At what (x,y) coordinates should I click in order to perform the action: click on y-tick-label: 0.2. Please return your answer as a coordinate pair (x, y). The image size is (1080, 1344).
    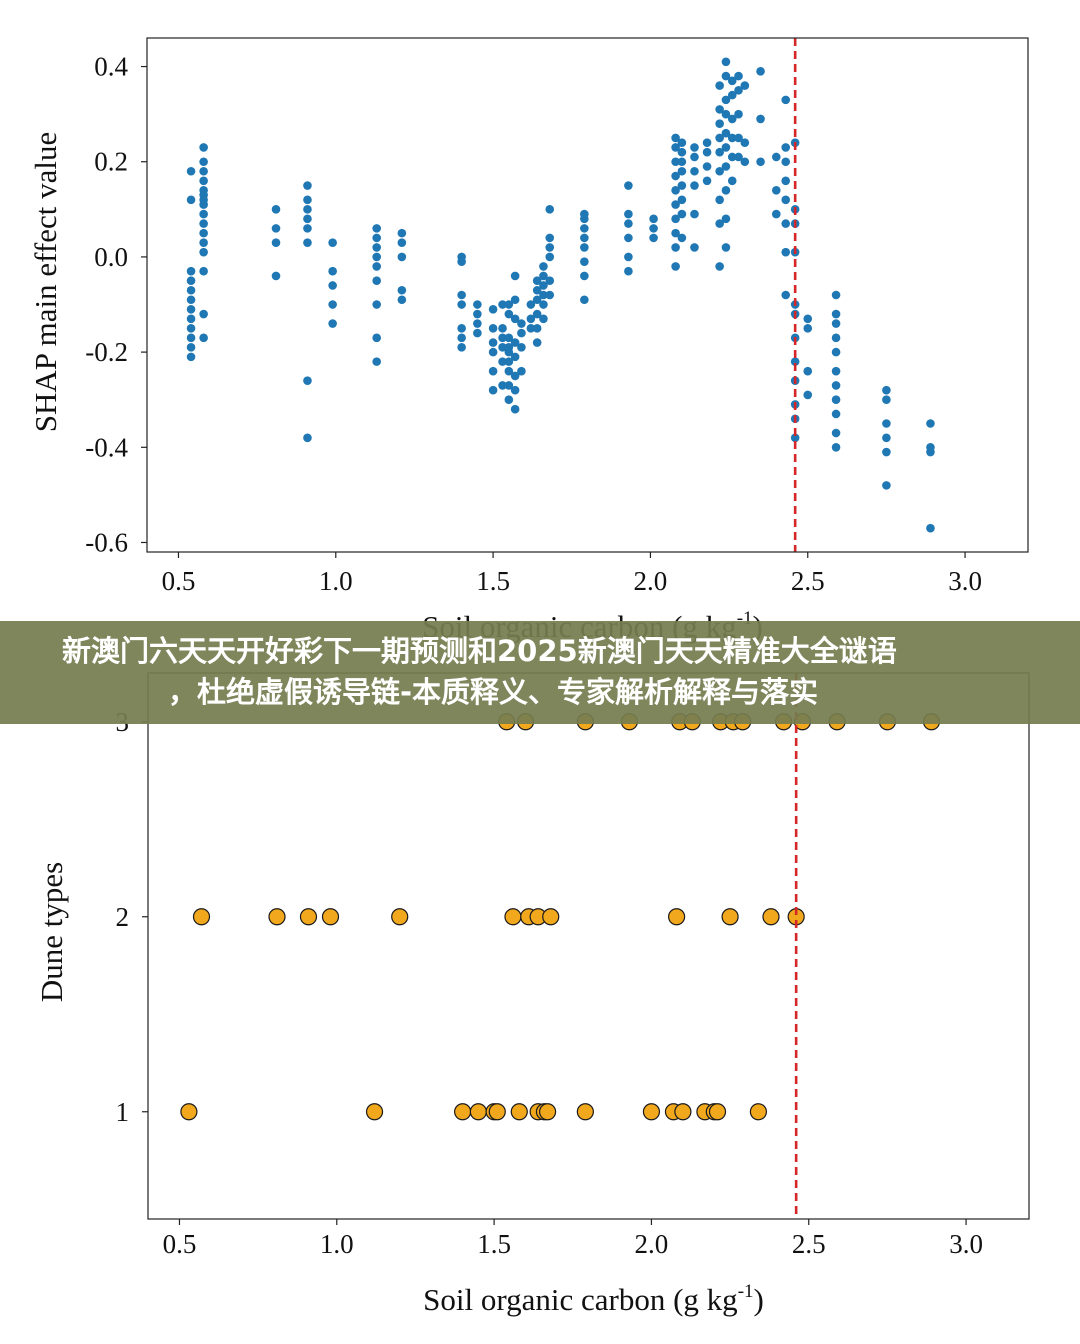
    Looking at the image, I should click on (111, 162).